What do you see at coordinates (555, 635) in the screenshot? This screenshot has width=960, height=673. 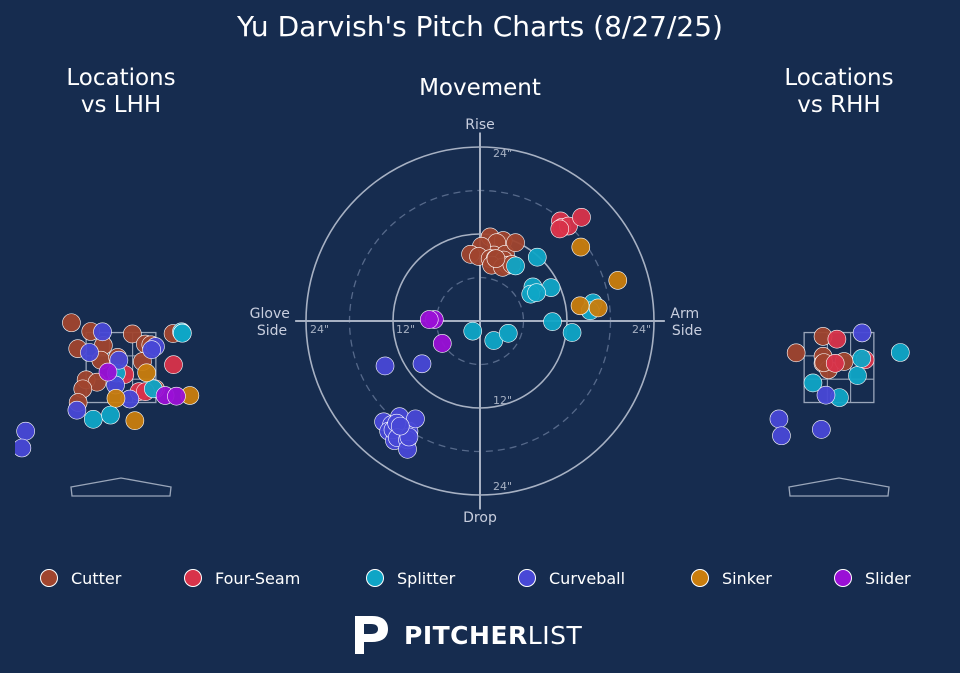 I see `brand-light: LIST` at bounding box center [555, 635].